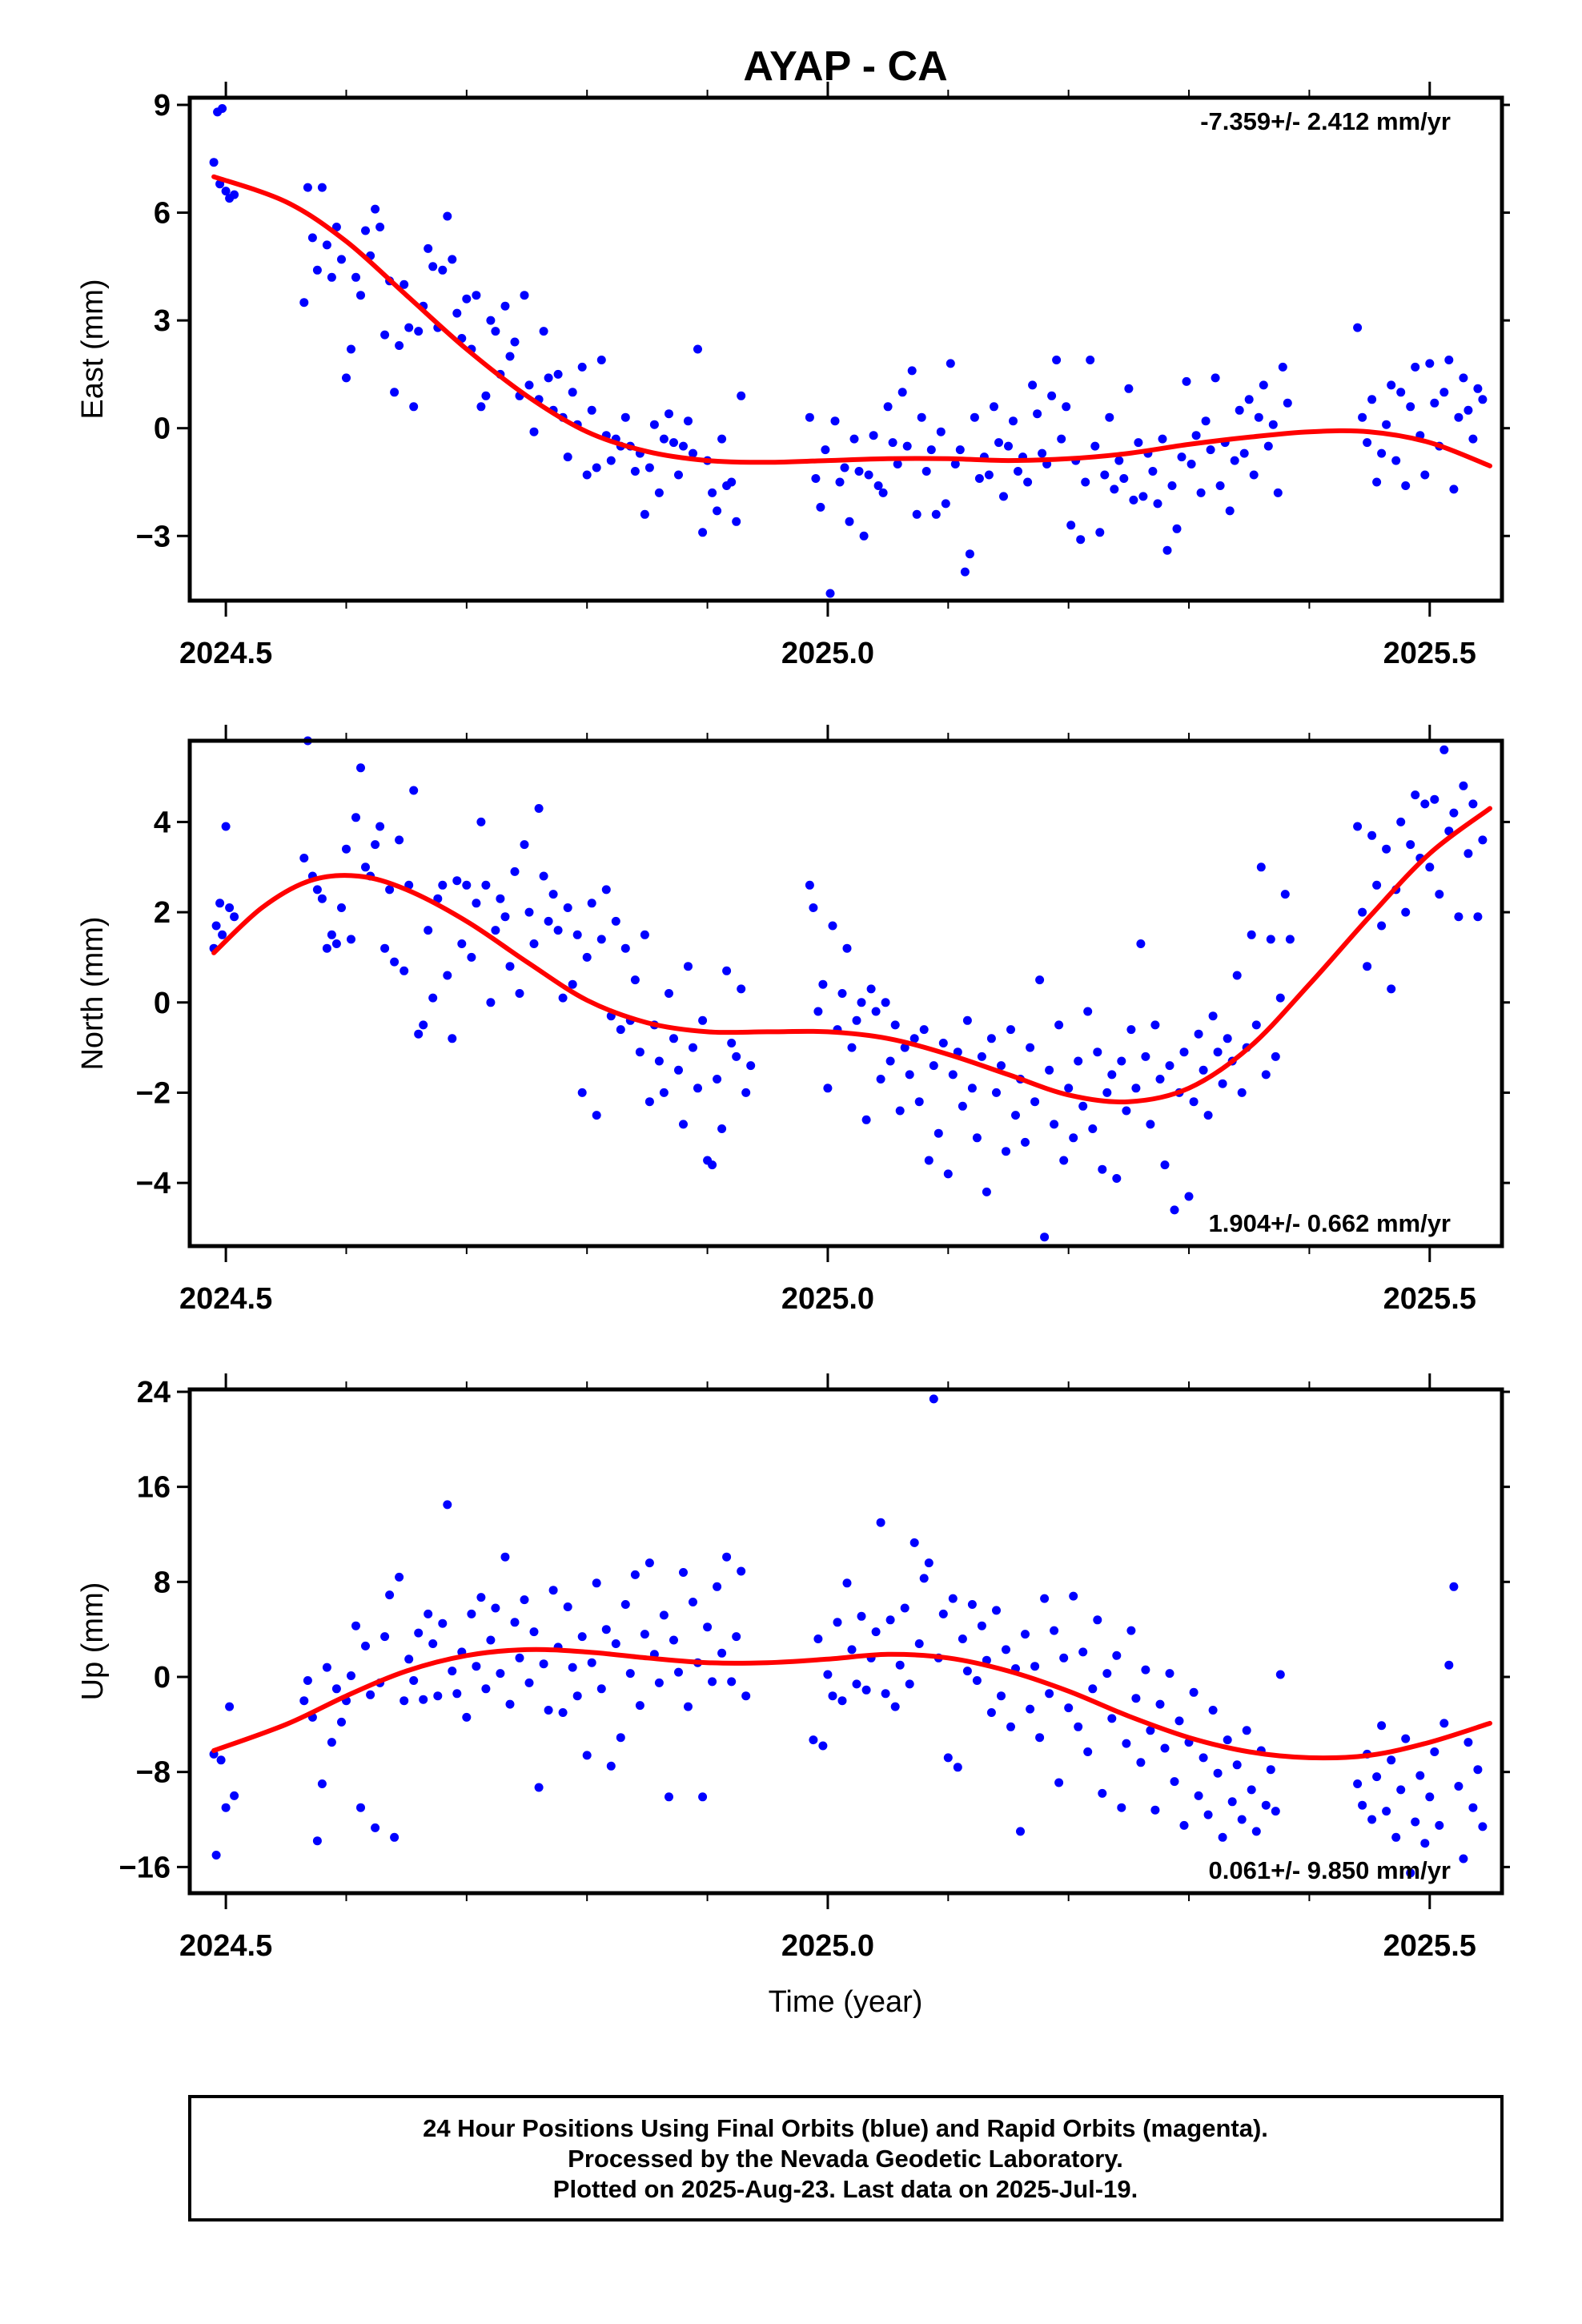 Image resolution: width=1582 pixels, height=2324 pixels. I want to click on north-fit-curve, so click(851, 955).